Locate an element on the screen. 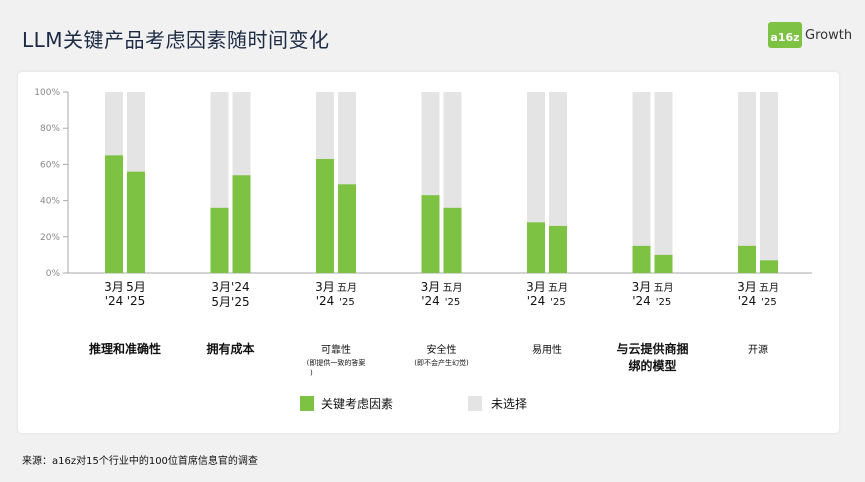 This screenshot has height=482, width=865. legend-swatch-selected is located at coordinates (307, 403).